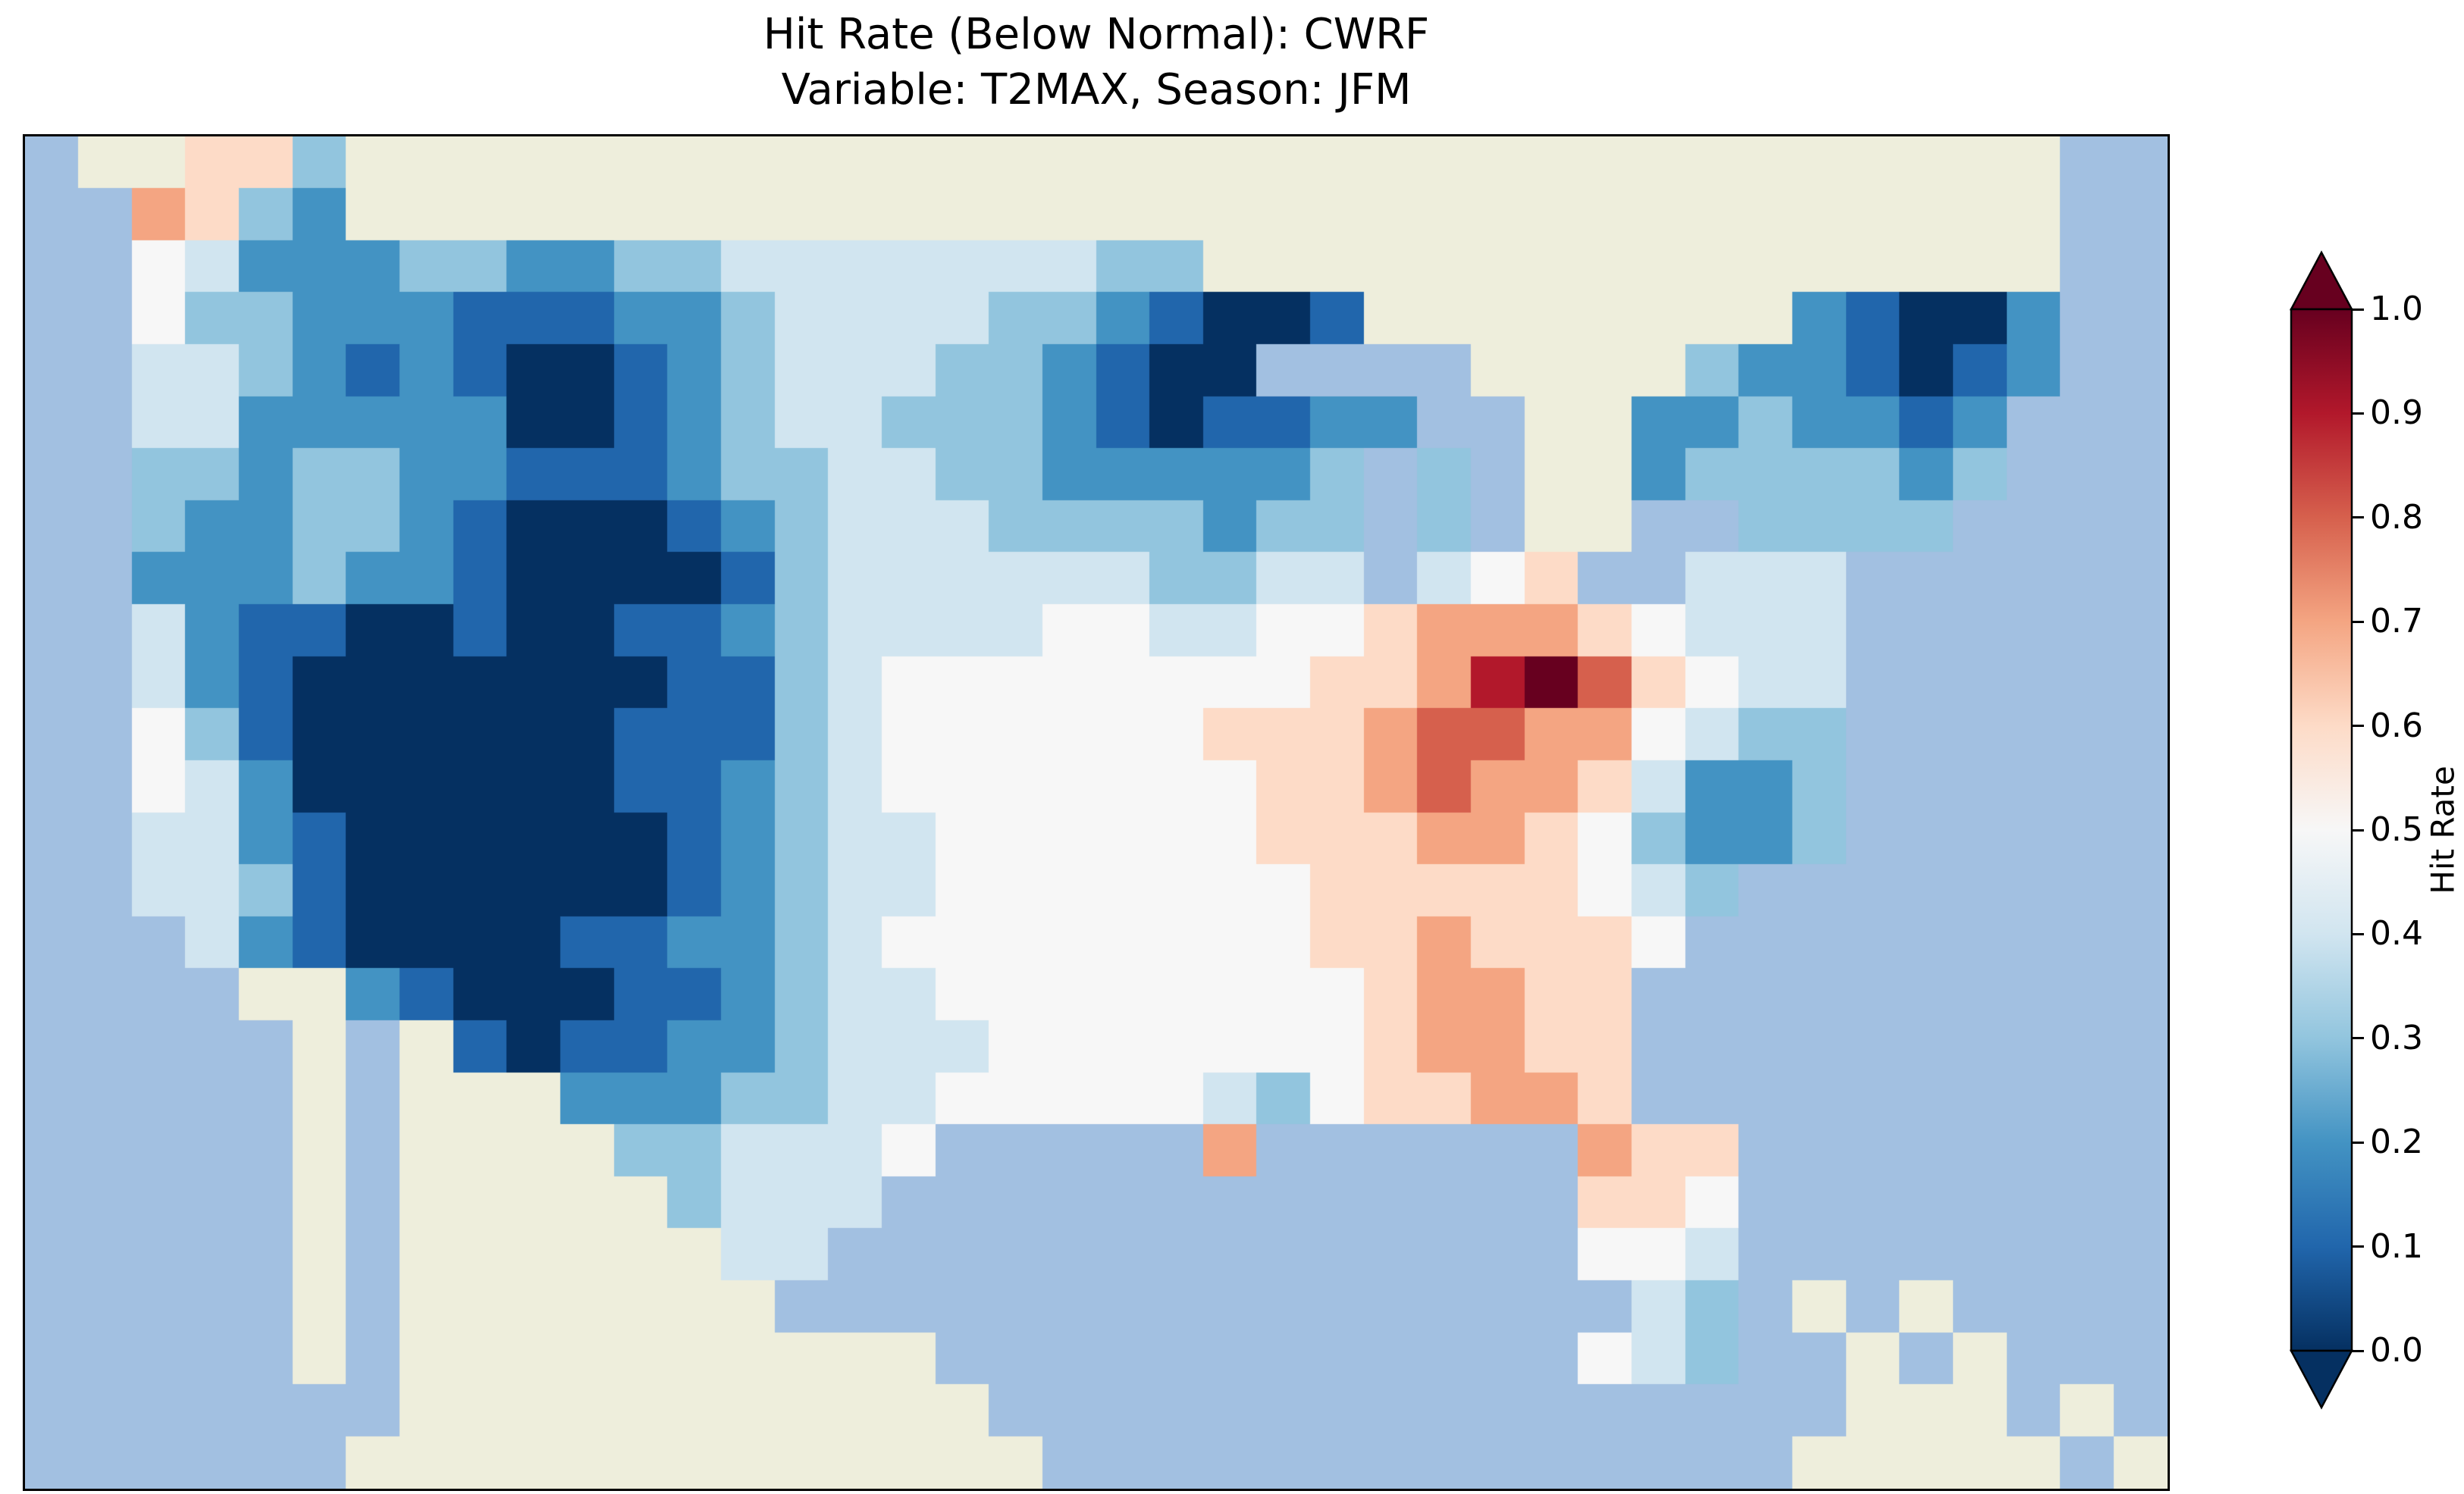 This screenshot has width=2464, height=1494. What do you see at coordinates (2397, 517) in the screenshot?
I see `colorbar-tick-label: 0.8` at bounding box center [2397, 517].